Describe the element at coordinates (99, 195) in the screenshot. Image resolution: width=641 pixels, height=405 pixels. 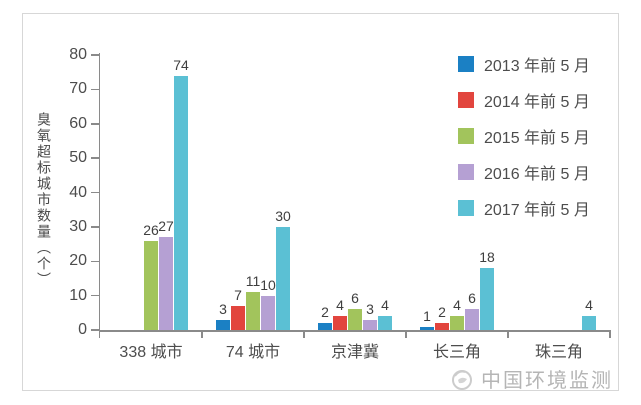
I see `y-axis-line` at that location.